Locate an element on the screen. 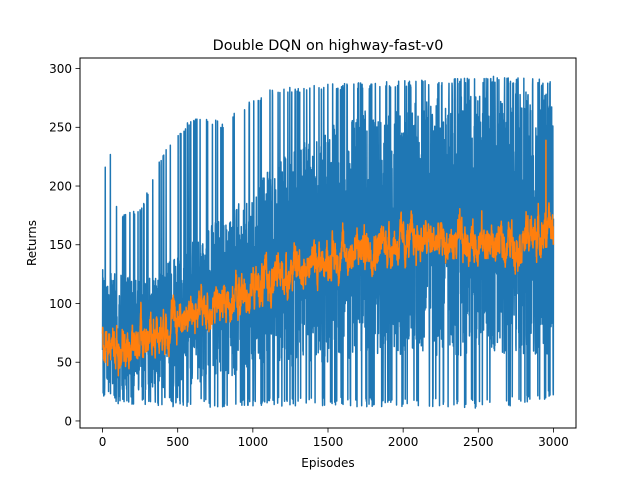  y-tick-label: 0 is located at coordinates (68, 421).